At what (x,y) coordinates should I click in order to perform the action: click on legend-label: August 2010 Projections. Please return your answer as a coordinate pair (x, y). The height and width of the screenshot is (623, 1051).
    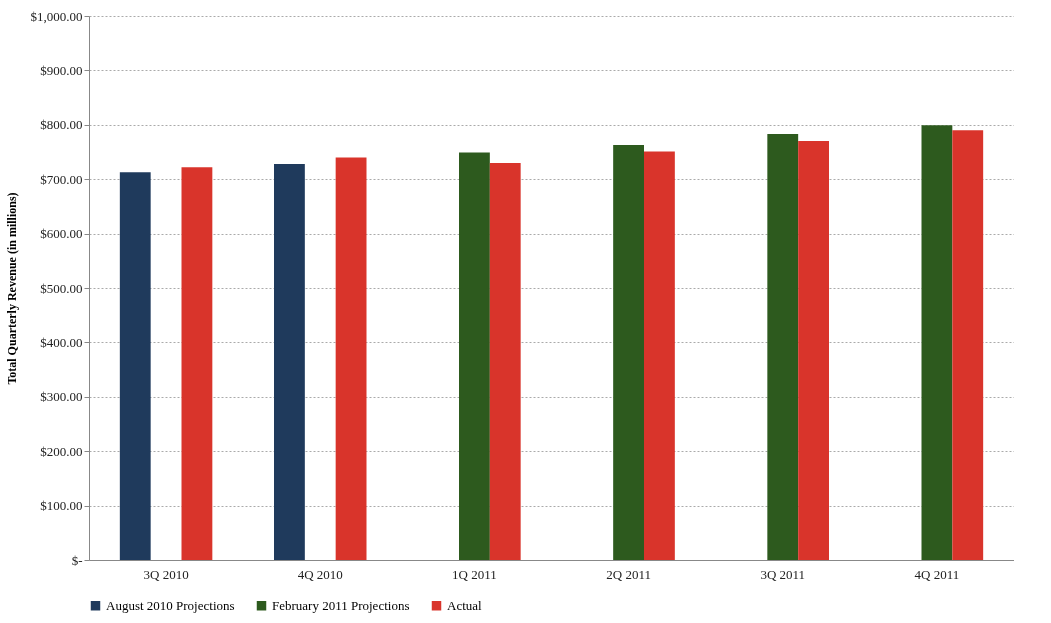
    Looking at the image, I should click on (170, 605).